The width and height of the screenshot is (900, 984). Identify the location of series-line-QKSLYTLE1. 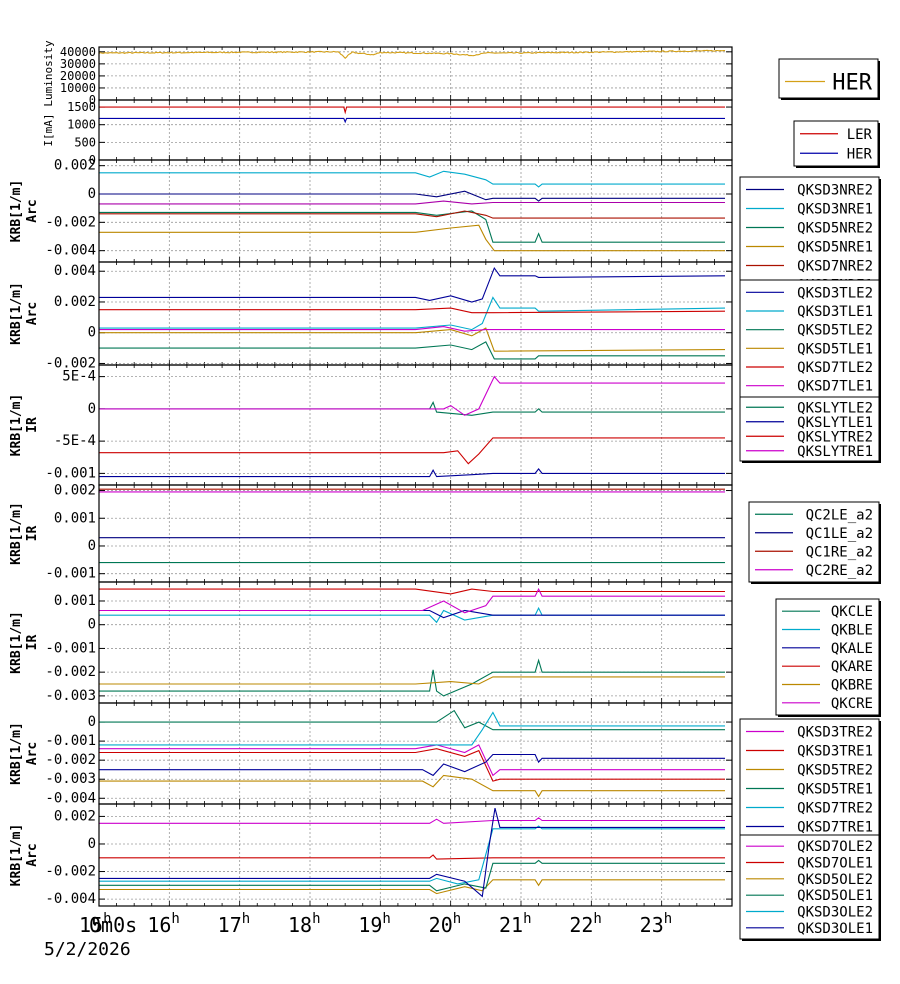
(412, 473).